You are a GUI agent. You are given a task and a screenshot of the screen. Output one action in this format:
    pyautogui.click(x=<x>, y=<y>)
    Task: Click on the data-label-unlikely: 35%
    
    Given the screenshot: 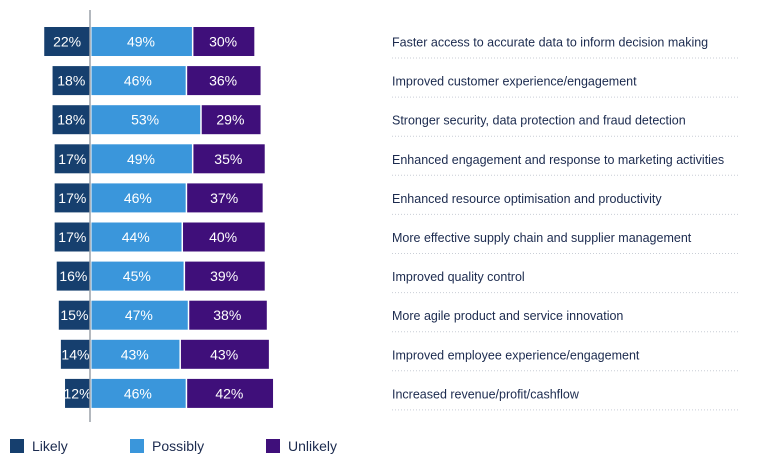 What is the action you would take?
    pyautogui.click(x=228, y=159)
    